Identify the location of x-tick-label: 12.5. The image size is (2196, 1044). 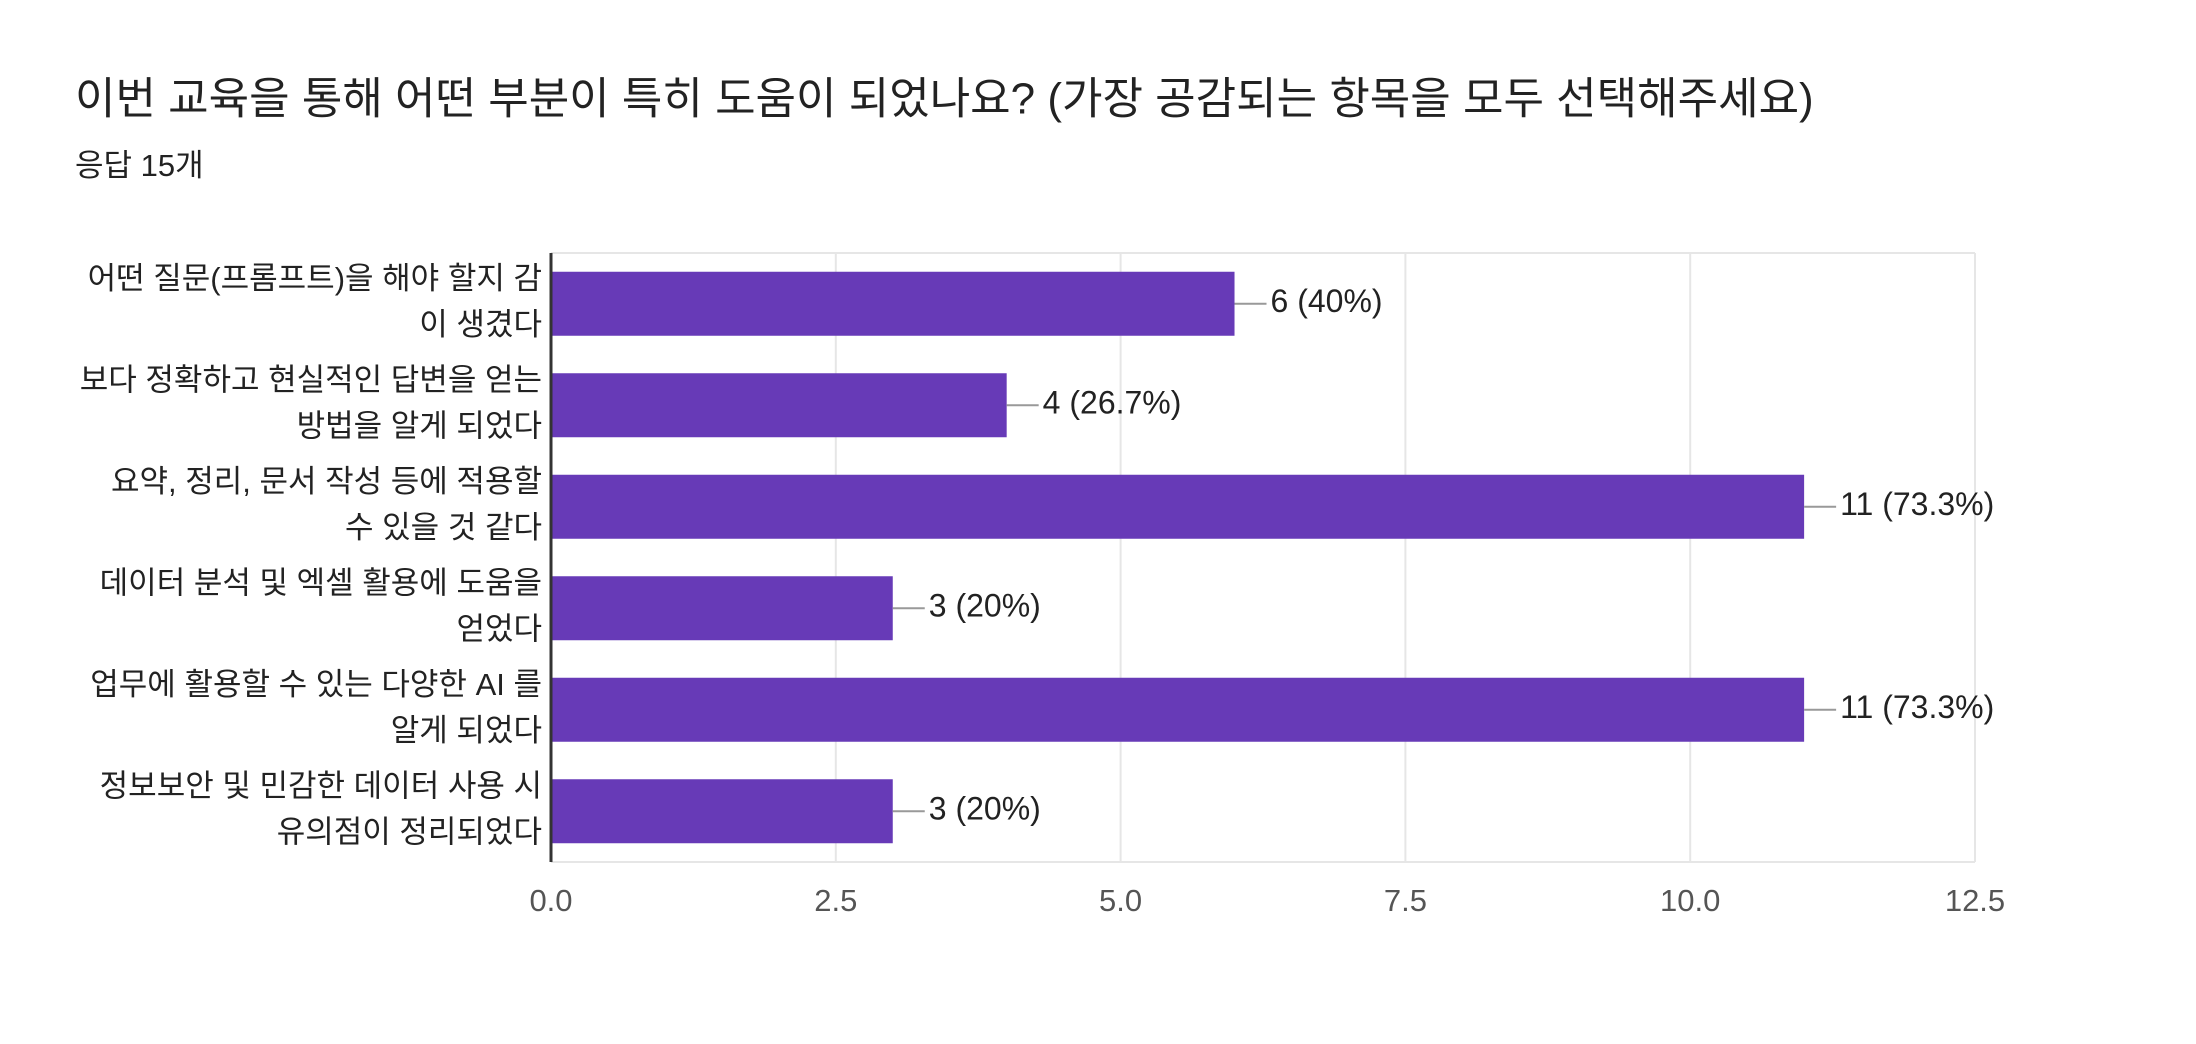
(1975, 900).